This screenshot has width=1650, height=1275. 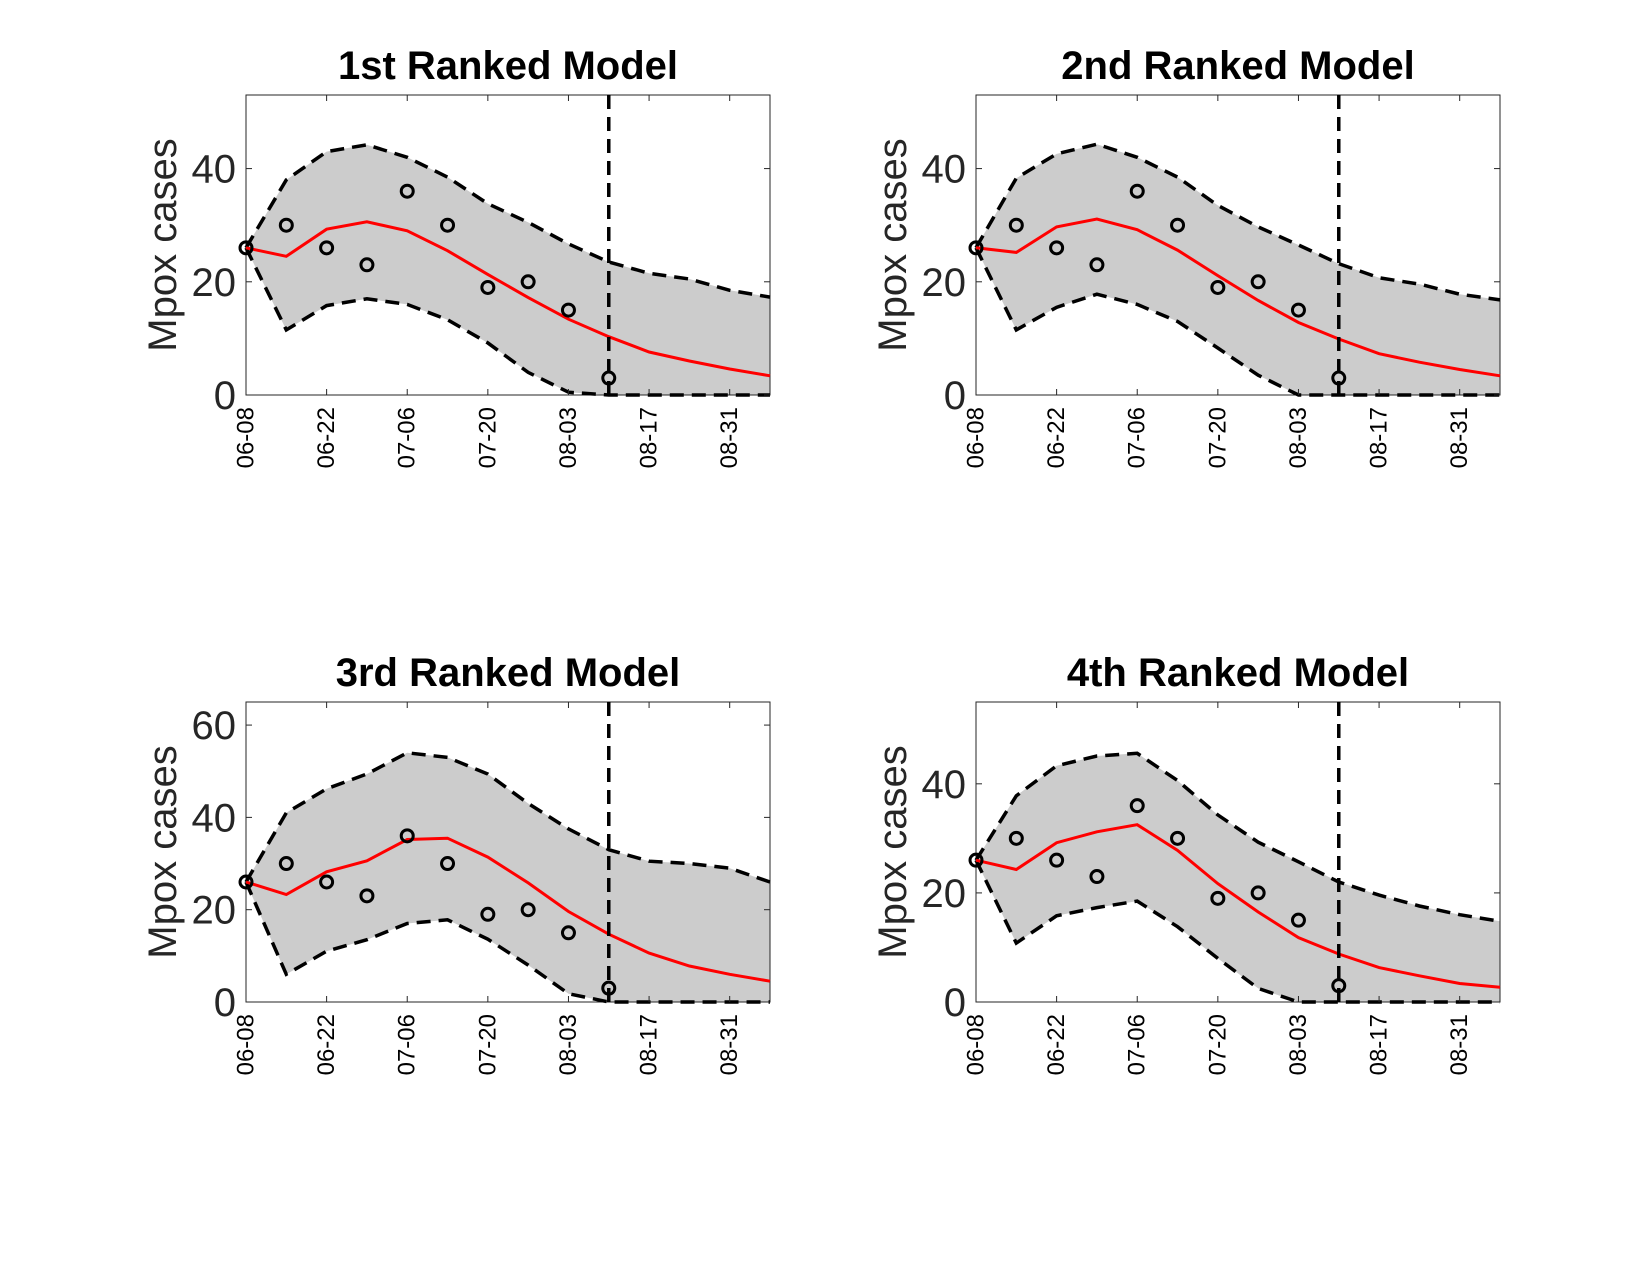 What do you see at coordinates (1237, 66) in the screenshot?
I see `chart-title: 2nd Ranked Model` at bounding box center [1237, 66].